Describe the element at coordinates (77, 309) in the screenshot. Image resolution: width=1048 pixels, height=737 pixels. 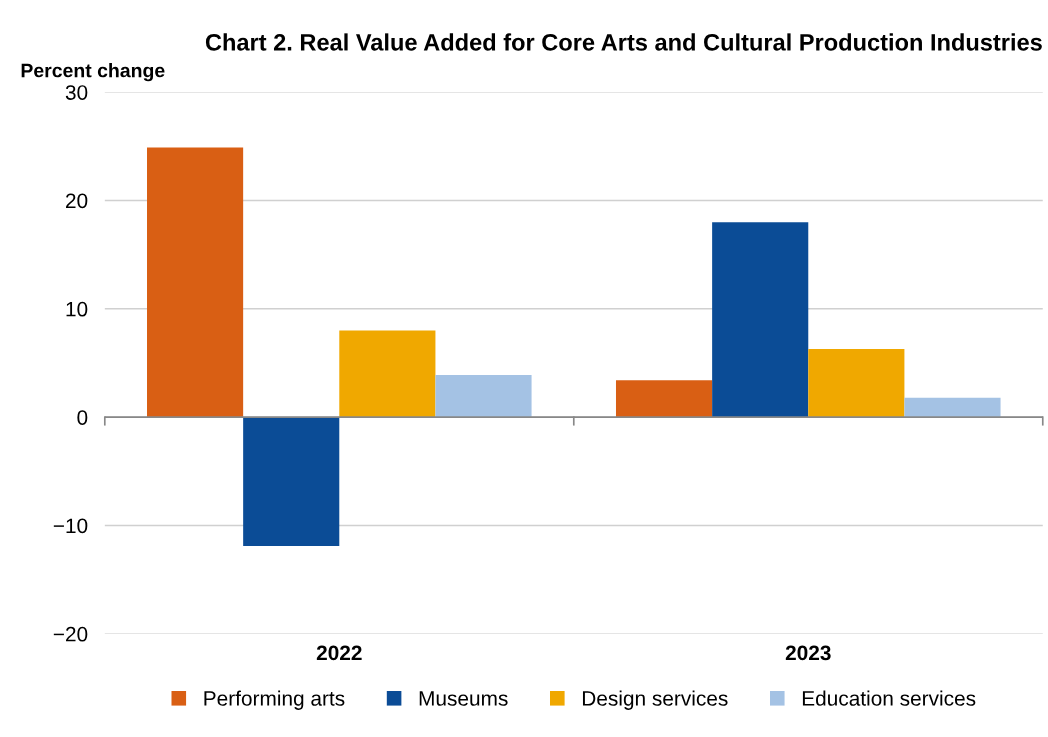
I see `y-tick-label: 10` at that location.